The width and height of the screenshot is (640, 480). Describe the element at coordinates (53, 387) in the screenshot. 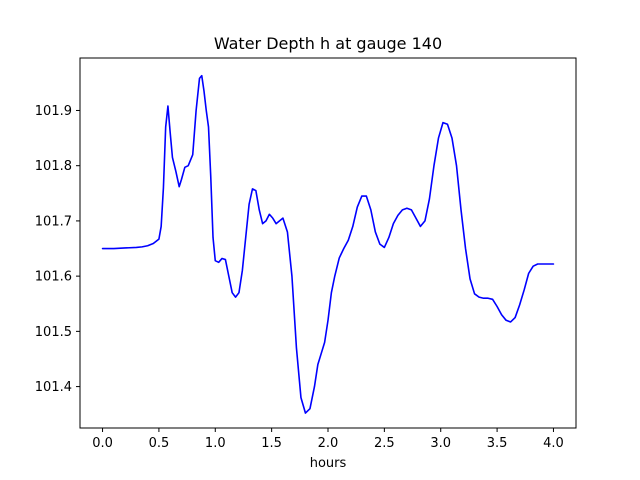

I see `y-tick-label: 101.4` at that location.